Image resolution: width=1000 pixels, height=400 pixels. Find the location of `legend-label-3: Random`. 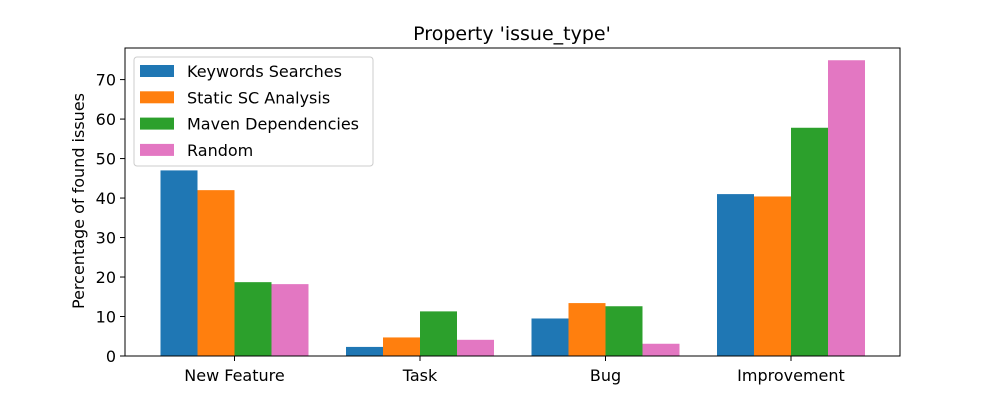

legend-label-3: Random is located at coordinates (220, 150).